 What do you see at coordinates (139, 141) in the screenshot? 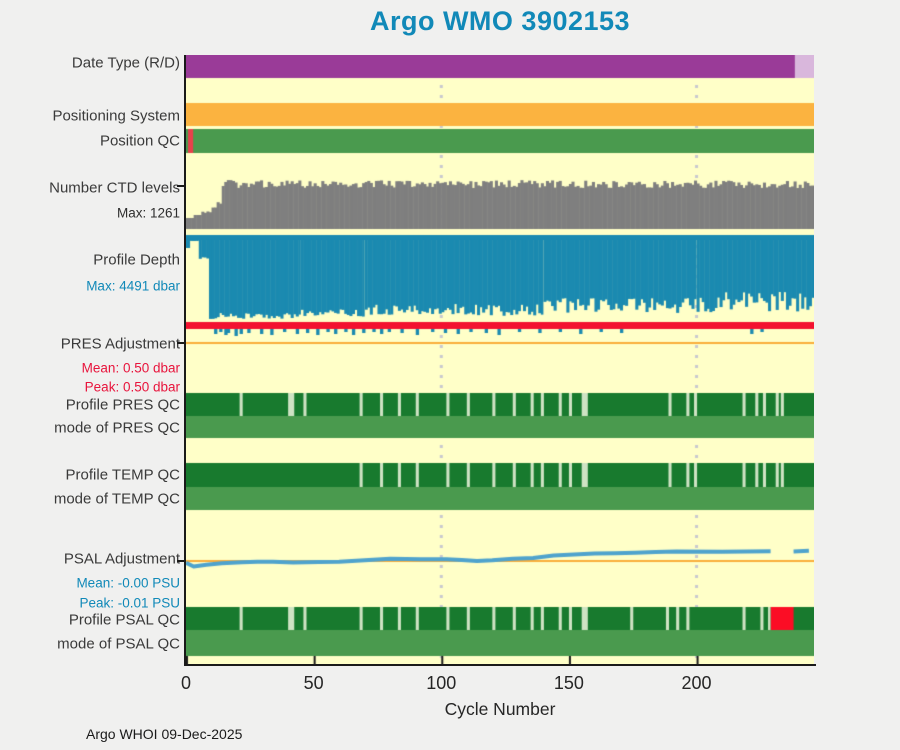
I see `row-label: Position QC` at bounding box center [139, 141].